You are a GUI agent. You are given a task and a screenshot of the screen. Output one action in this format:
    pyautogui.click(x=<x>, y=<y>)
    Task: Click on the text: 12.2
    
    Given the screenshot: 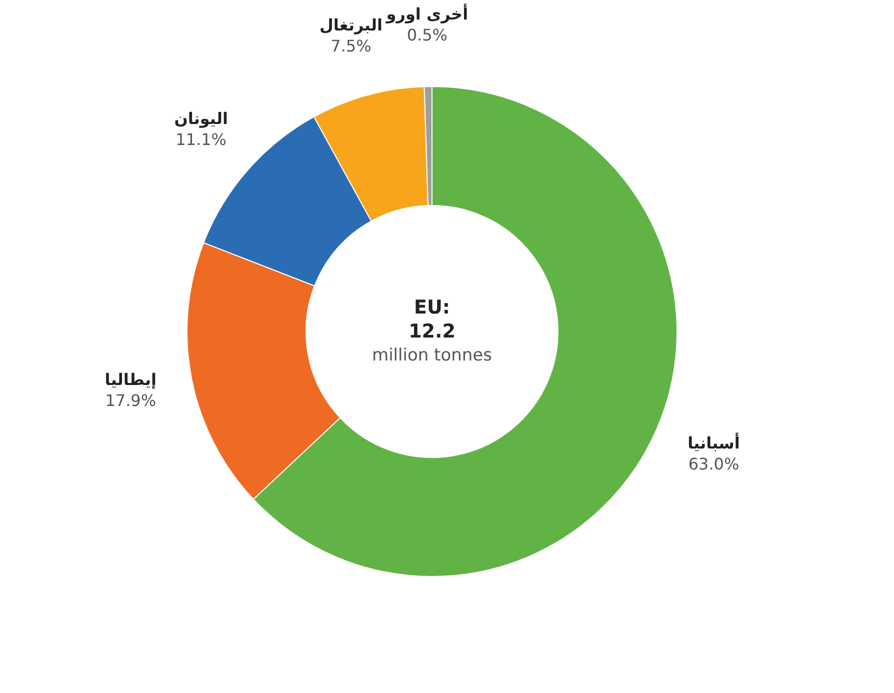 What is the action you would take?
    pyautogui.click(x=432, y=331)
    